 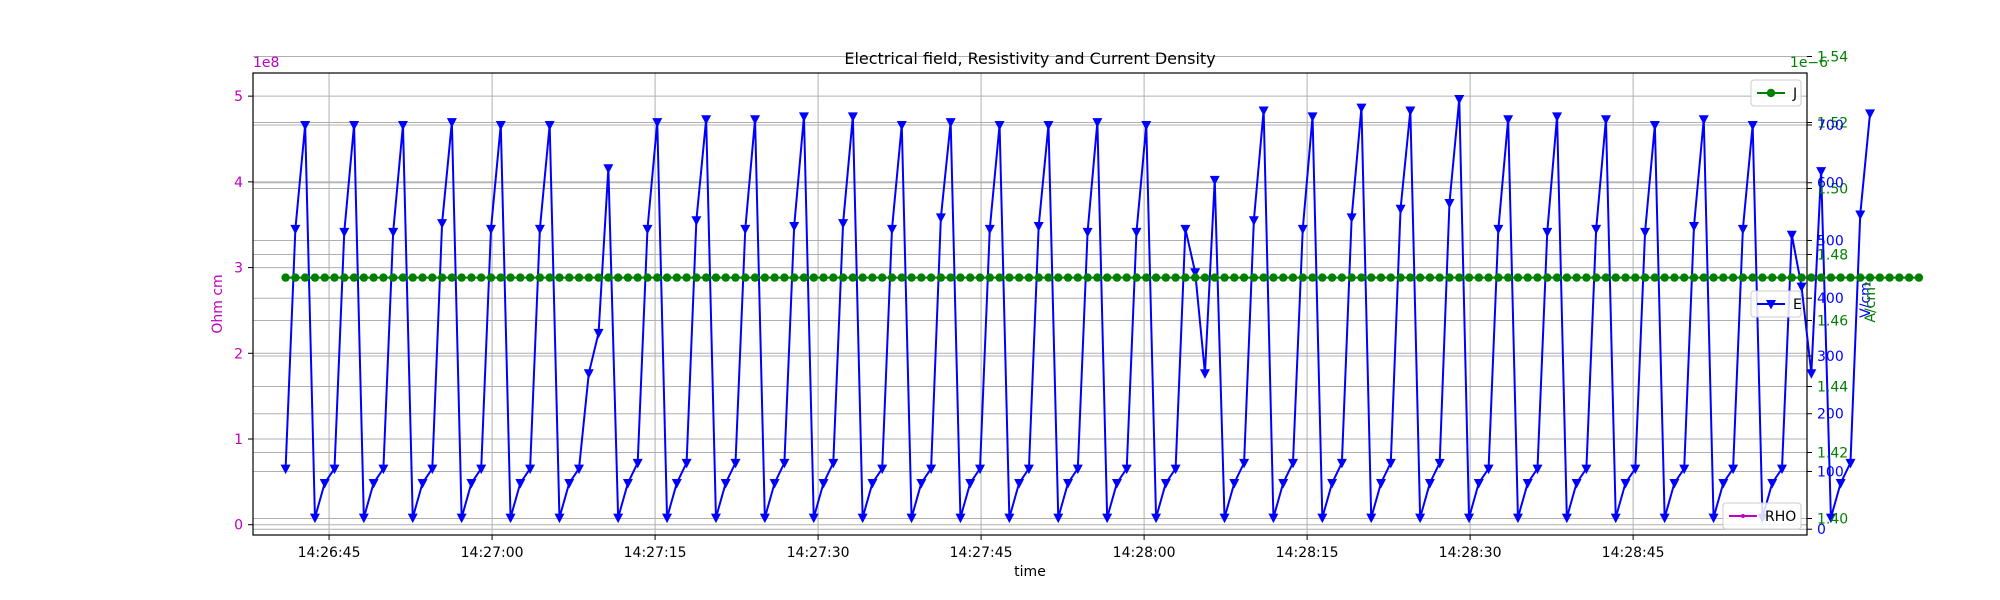 I want to click on e-tick-label: 700, so click(x=1830, y=126).